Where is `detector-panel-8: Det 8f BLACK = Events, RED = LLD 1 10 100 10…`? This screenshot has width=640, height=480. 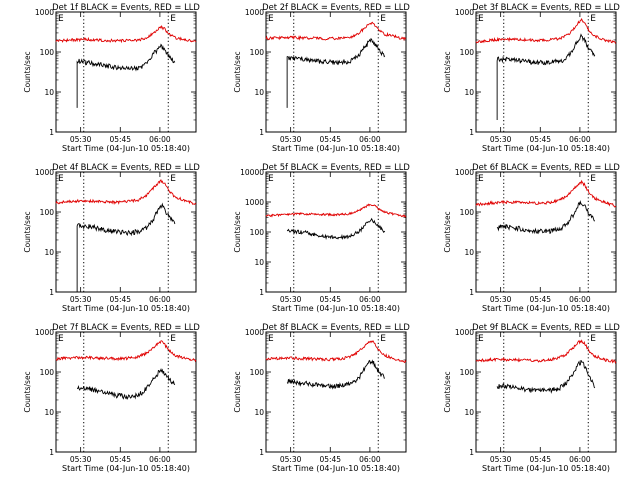 detector-panel-8: Det 8f BLACK = Events, RED = LLD 1 10 100 10… is located at coordinates (321, 397).